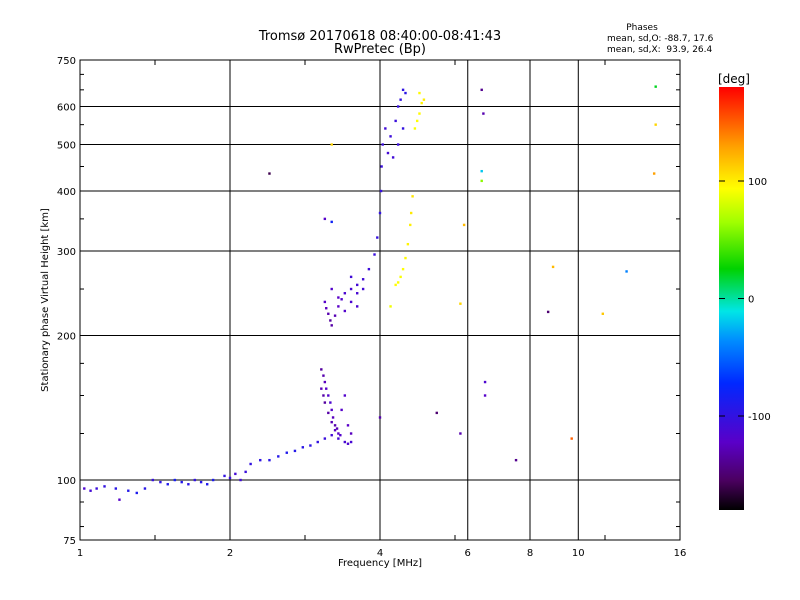 This screenshot has width=800, height=600. What do you see at coordinates (66, 192) in the screenshot?
I see `y-tick-label: 400` at bounding box center [66, 192].